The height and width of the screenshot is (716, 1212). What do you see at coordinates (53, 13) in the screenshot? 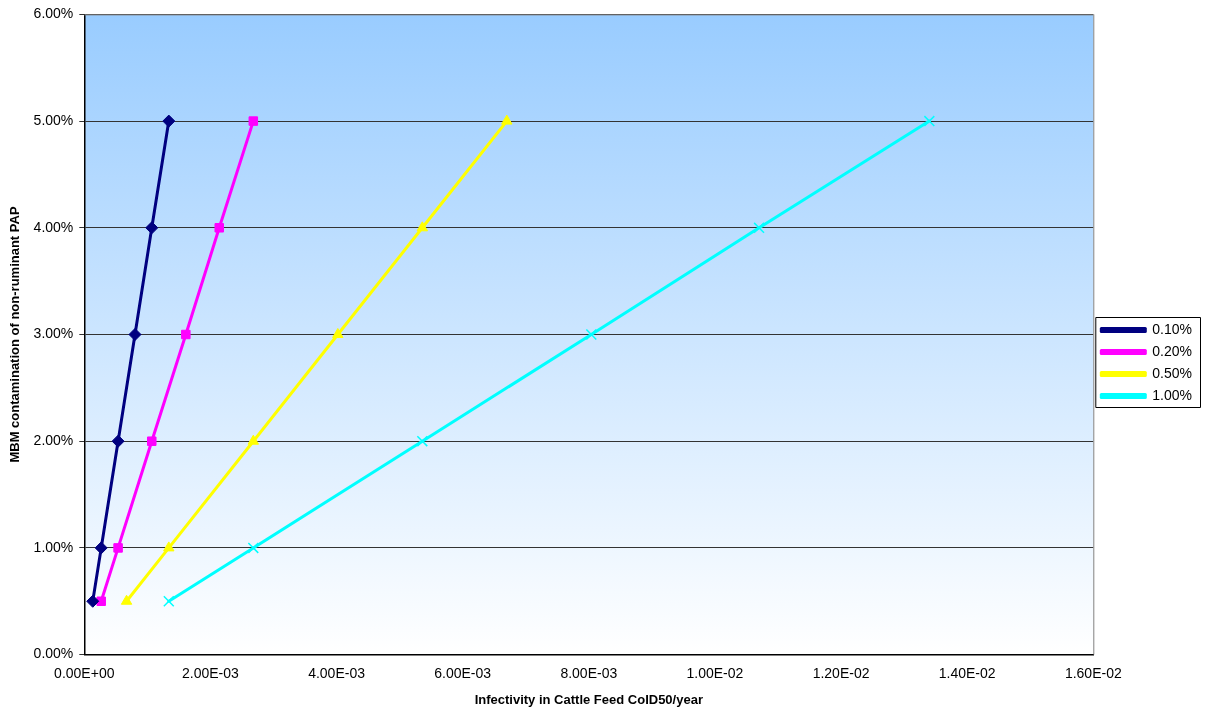
I see `y-tick-label: 6.00%` at bounding box center [53, 13].